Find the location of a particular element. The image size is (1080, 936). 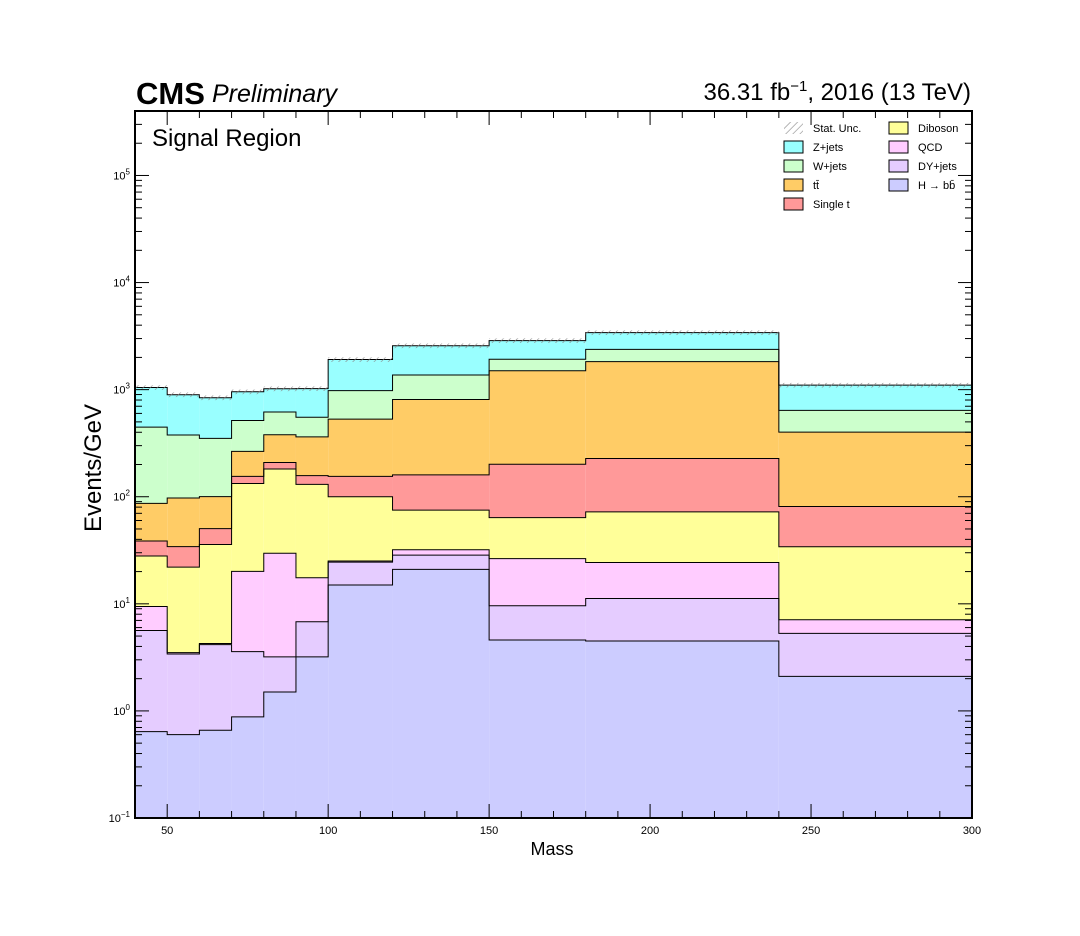

bar-tt--bin-3 is located at coordinates (247, 464).